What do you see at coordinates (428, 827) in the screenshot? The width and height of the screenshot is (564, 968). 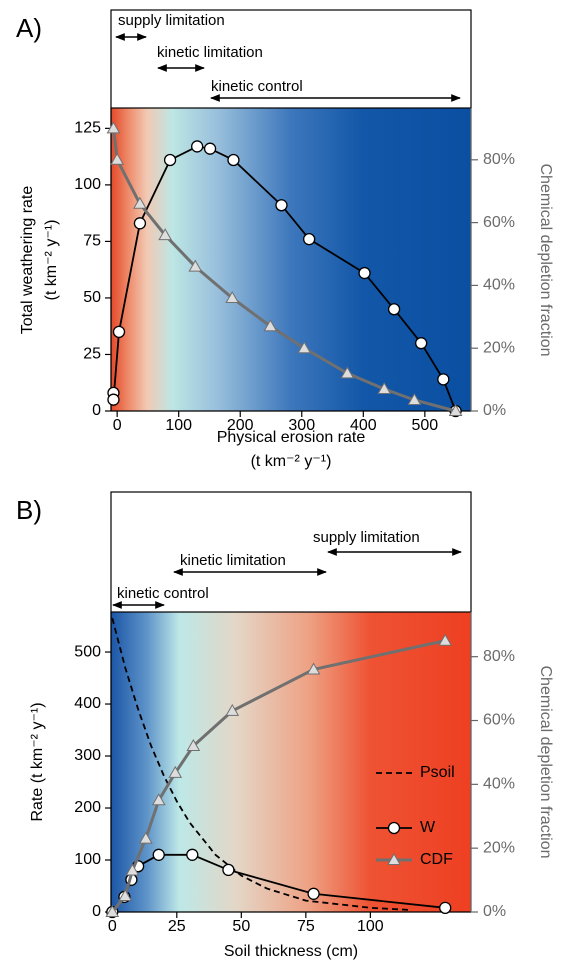 I see `legend-label: W` at bounding box center [428, 827].